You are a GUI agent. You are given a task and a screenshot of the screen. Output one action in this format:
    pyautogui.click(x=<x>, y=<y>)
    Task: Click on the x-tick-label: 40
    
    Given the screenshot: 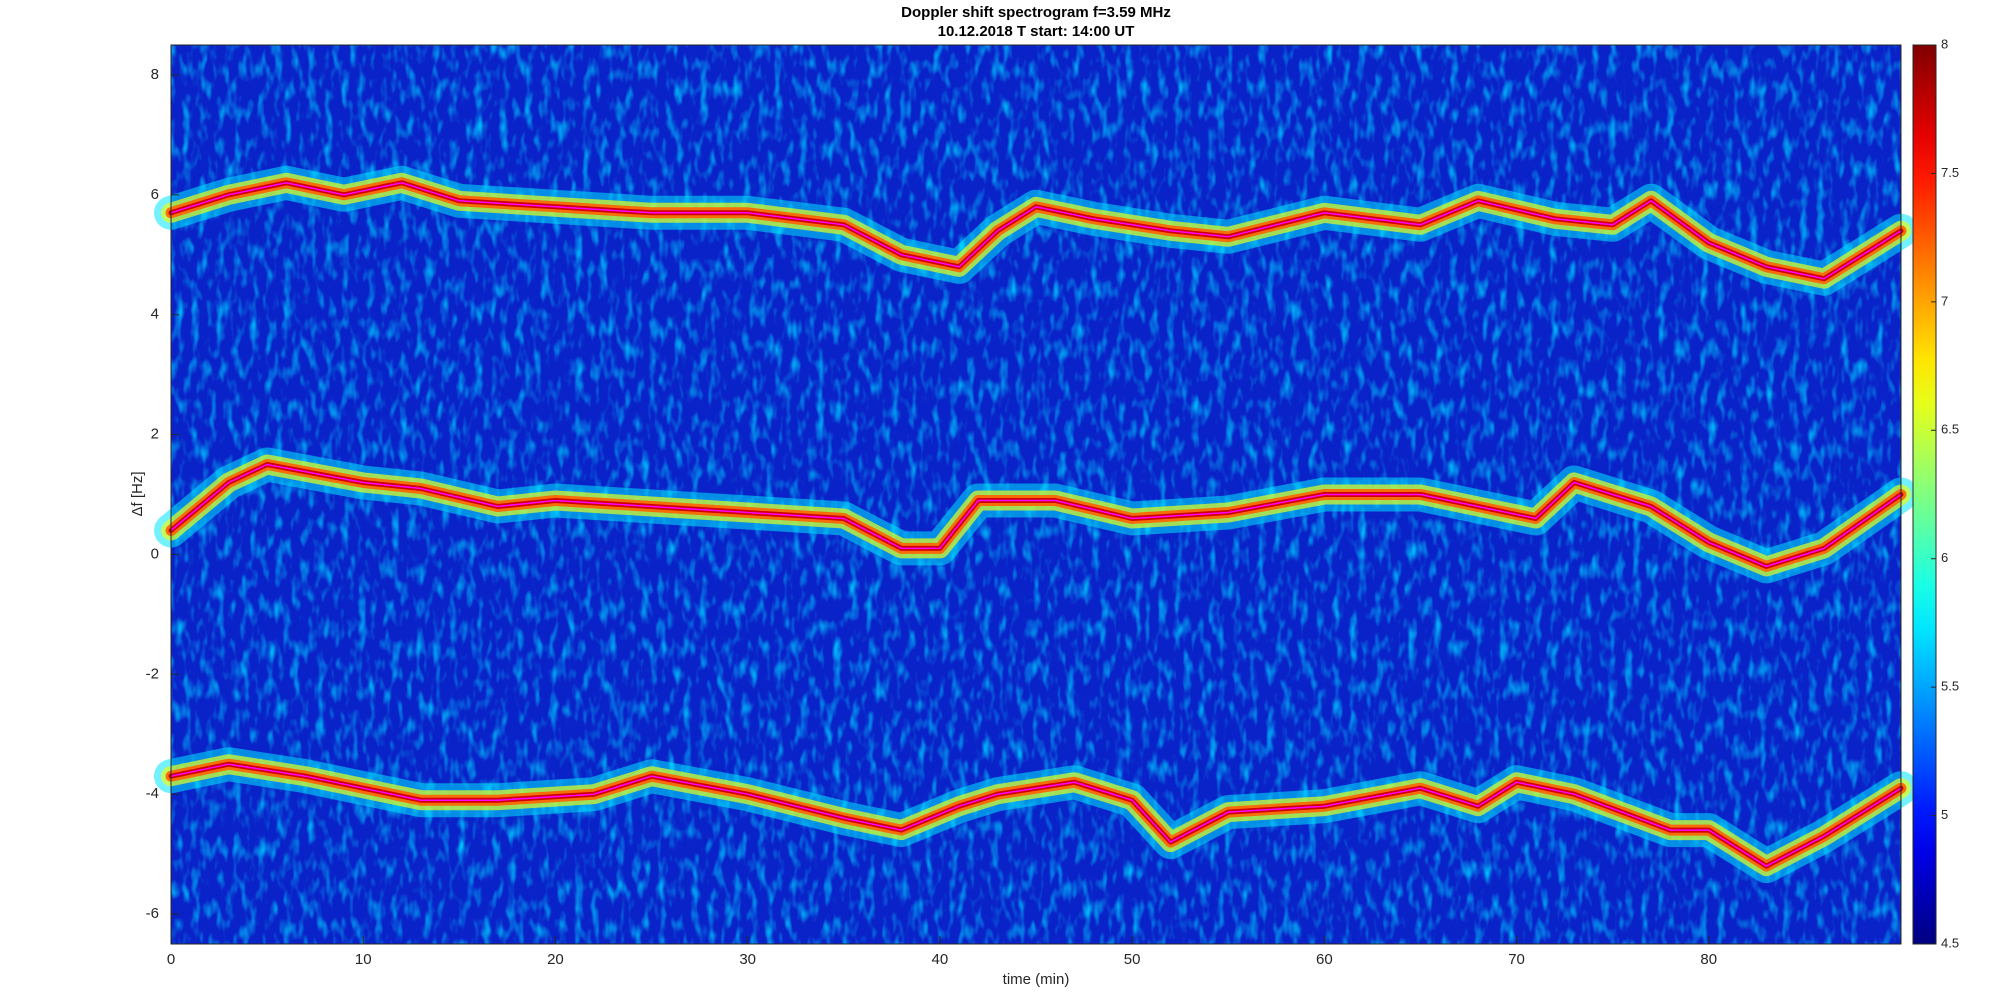 What is the action you would take?
    pyautogui.click(x=940, y=959)
    